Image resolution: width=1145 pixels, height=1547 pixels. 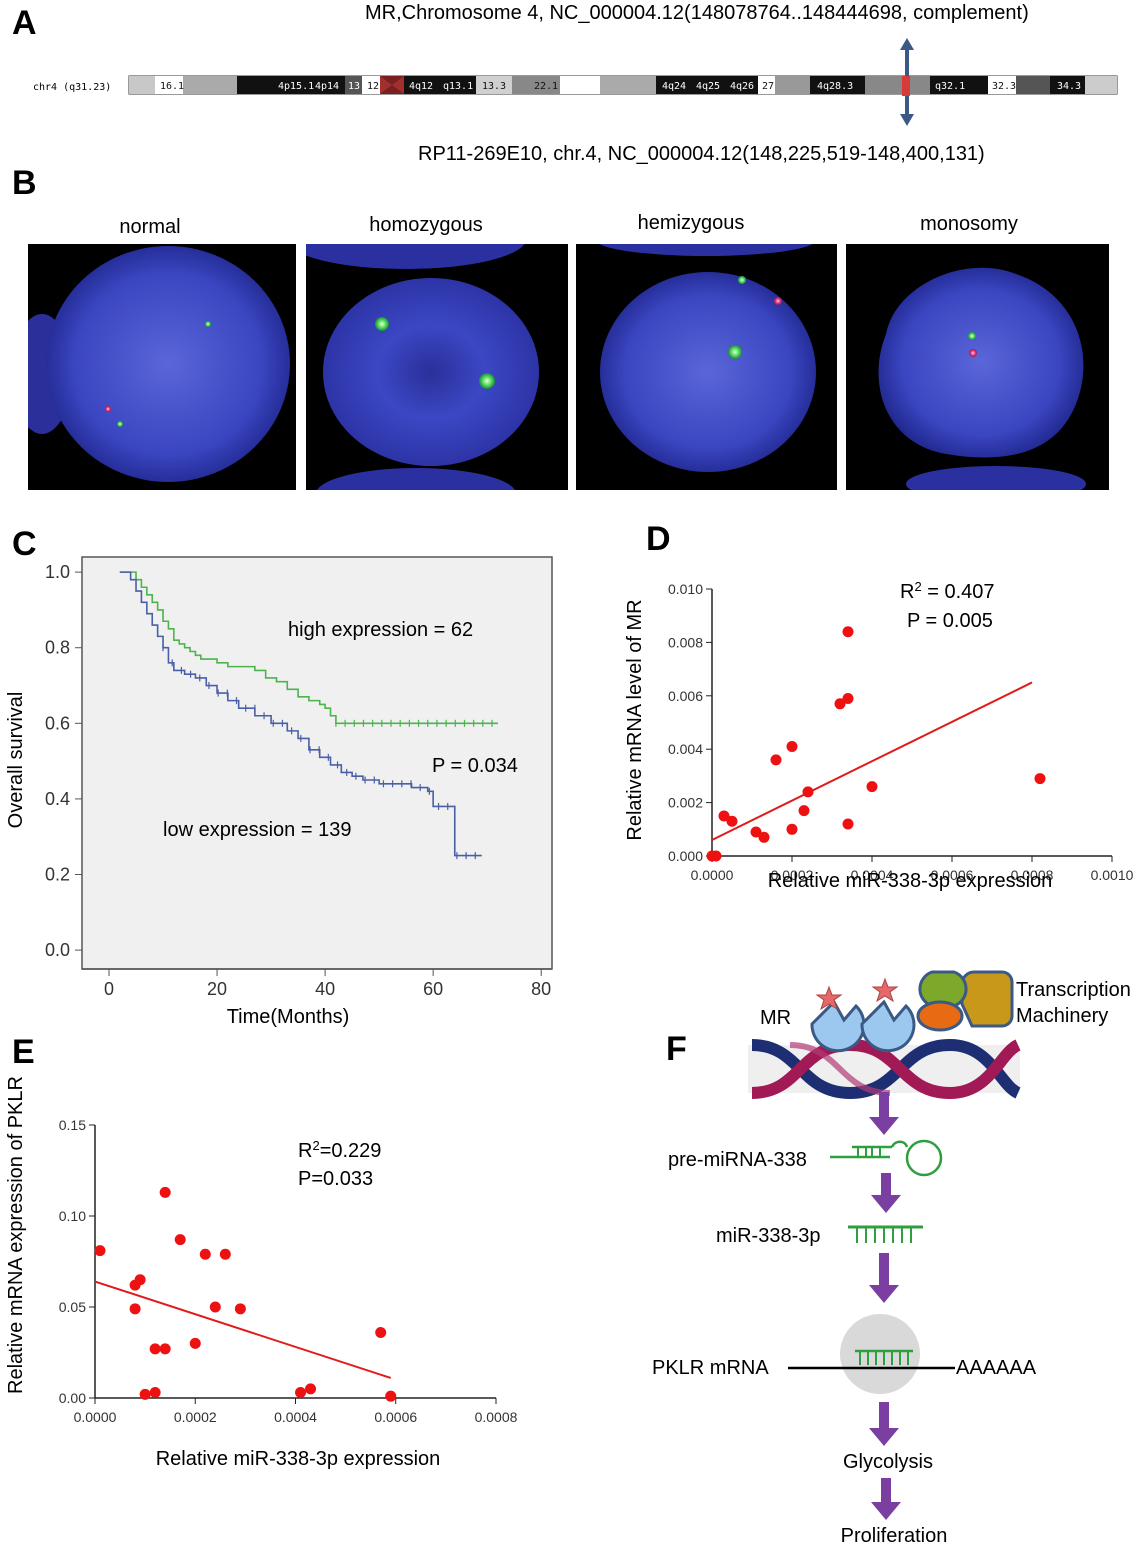 What do you see at coordinates (863, 1015) in the screenshot?
I see `mr-protein-dimer` at bounding box center [863, 1015].